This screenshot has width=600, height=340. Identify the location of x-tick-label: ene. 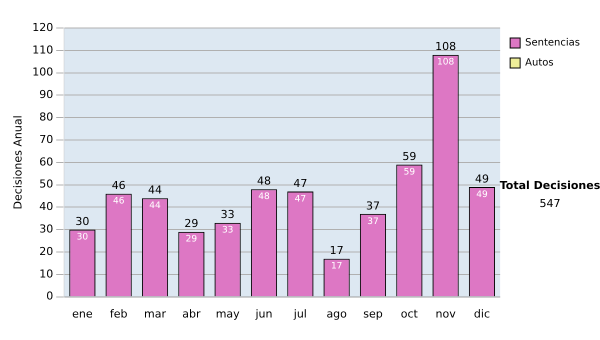
(82, 313).